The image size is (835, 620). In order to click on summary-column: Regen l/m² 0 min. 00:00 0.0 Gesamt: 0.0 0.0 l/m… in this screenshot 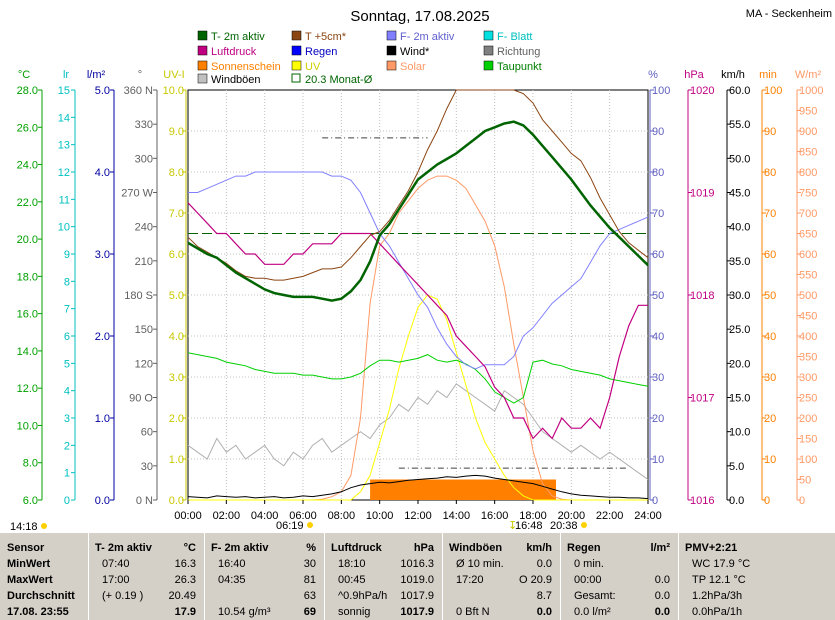, I will do `click(619, 576)`.